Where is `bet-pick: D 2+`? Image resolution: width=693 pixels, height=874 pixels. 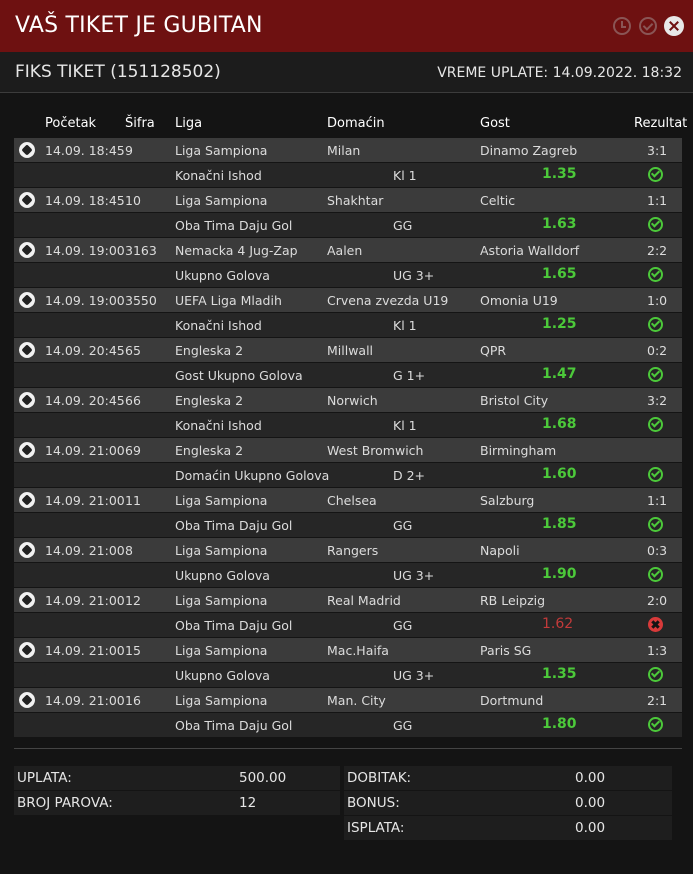
bet-pick: D 2+ is located at coordinates (409, 475).